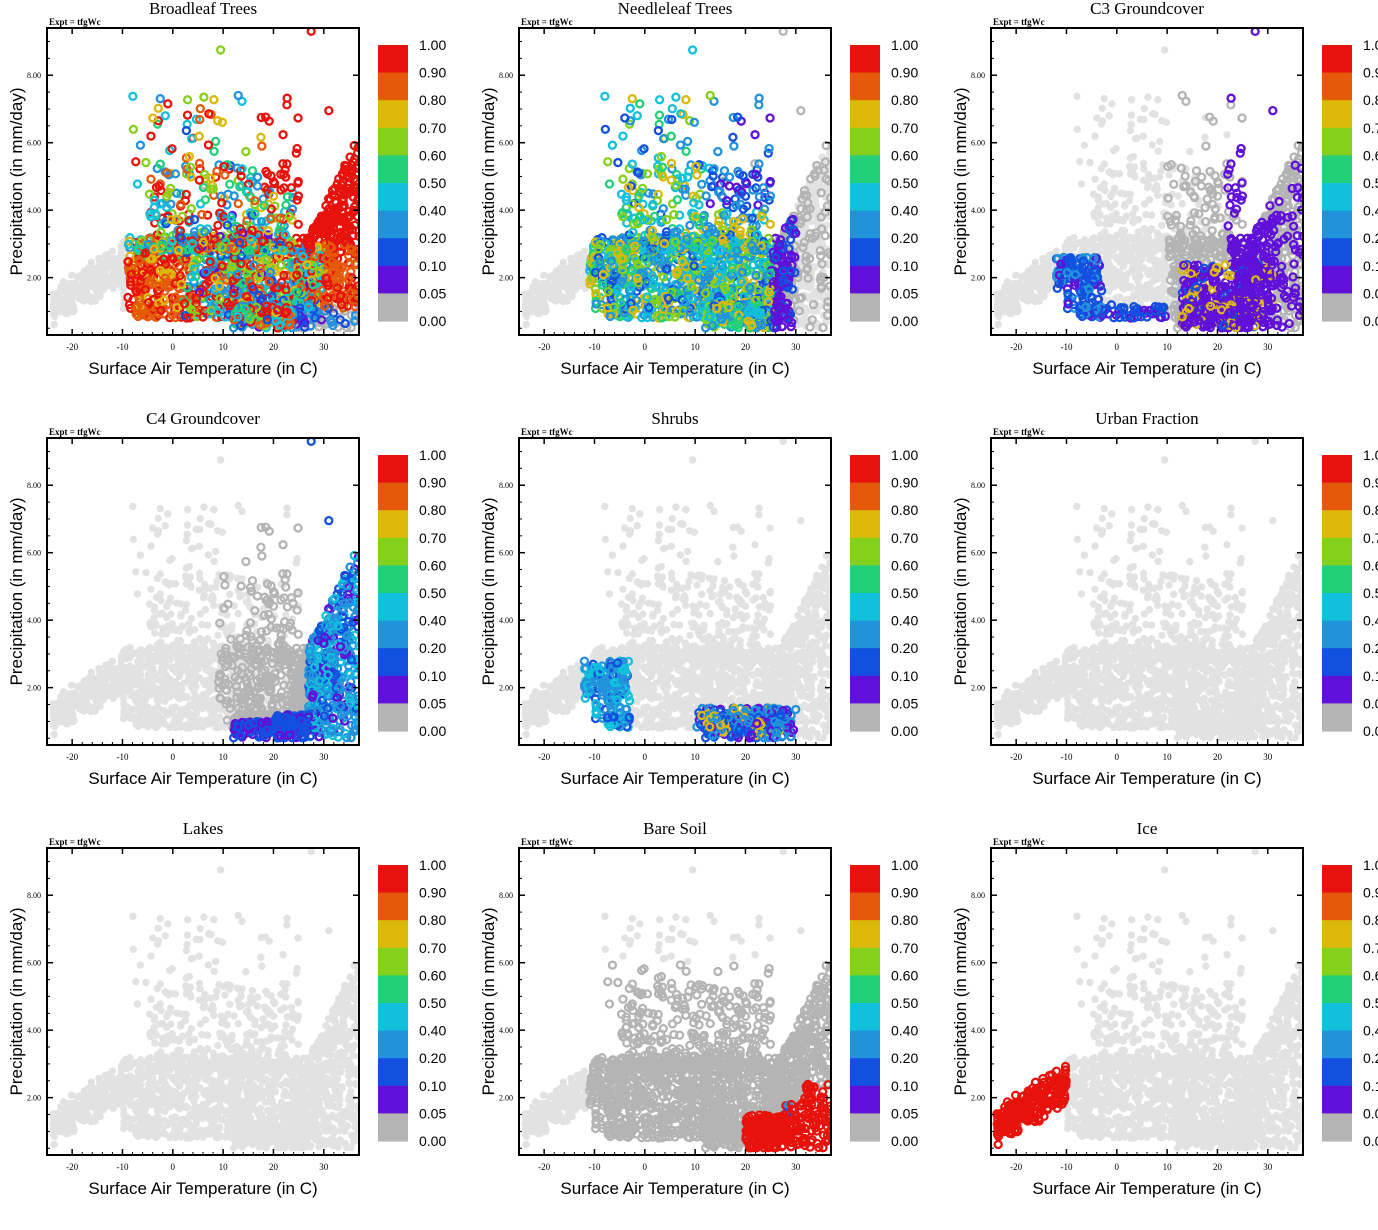  What do you see at coordinates (72, 347) in the screenshot?
I see `x-tick-label: -20` at bounding box center [72, 347].